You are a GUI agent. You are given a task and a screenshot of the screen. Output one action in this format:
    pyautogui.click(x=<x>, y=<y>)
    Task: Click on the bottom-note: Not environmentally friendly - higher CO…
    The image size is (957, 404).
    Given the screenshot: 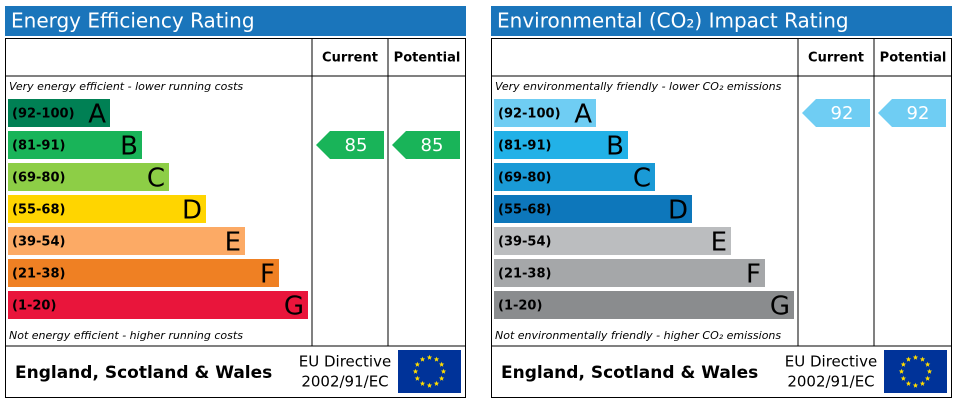 What is the action you would take?
    pyautogui.click(x=638, y=335)
    